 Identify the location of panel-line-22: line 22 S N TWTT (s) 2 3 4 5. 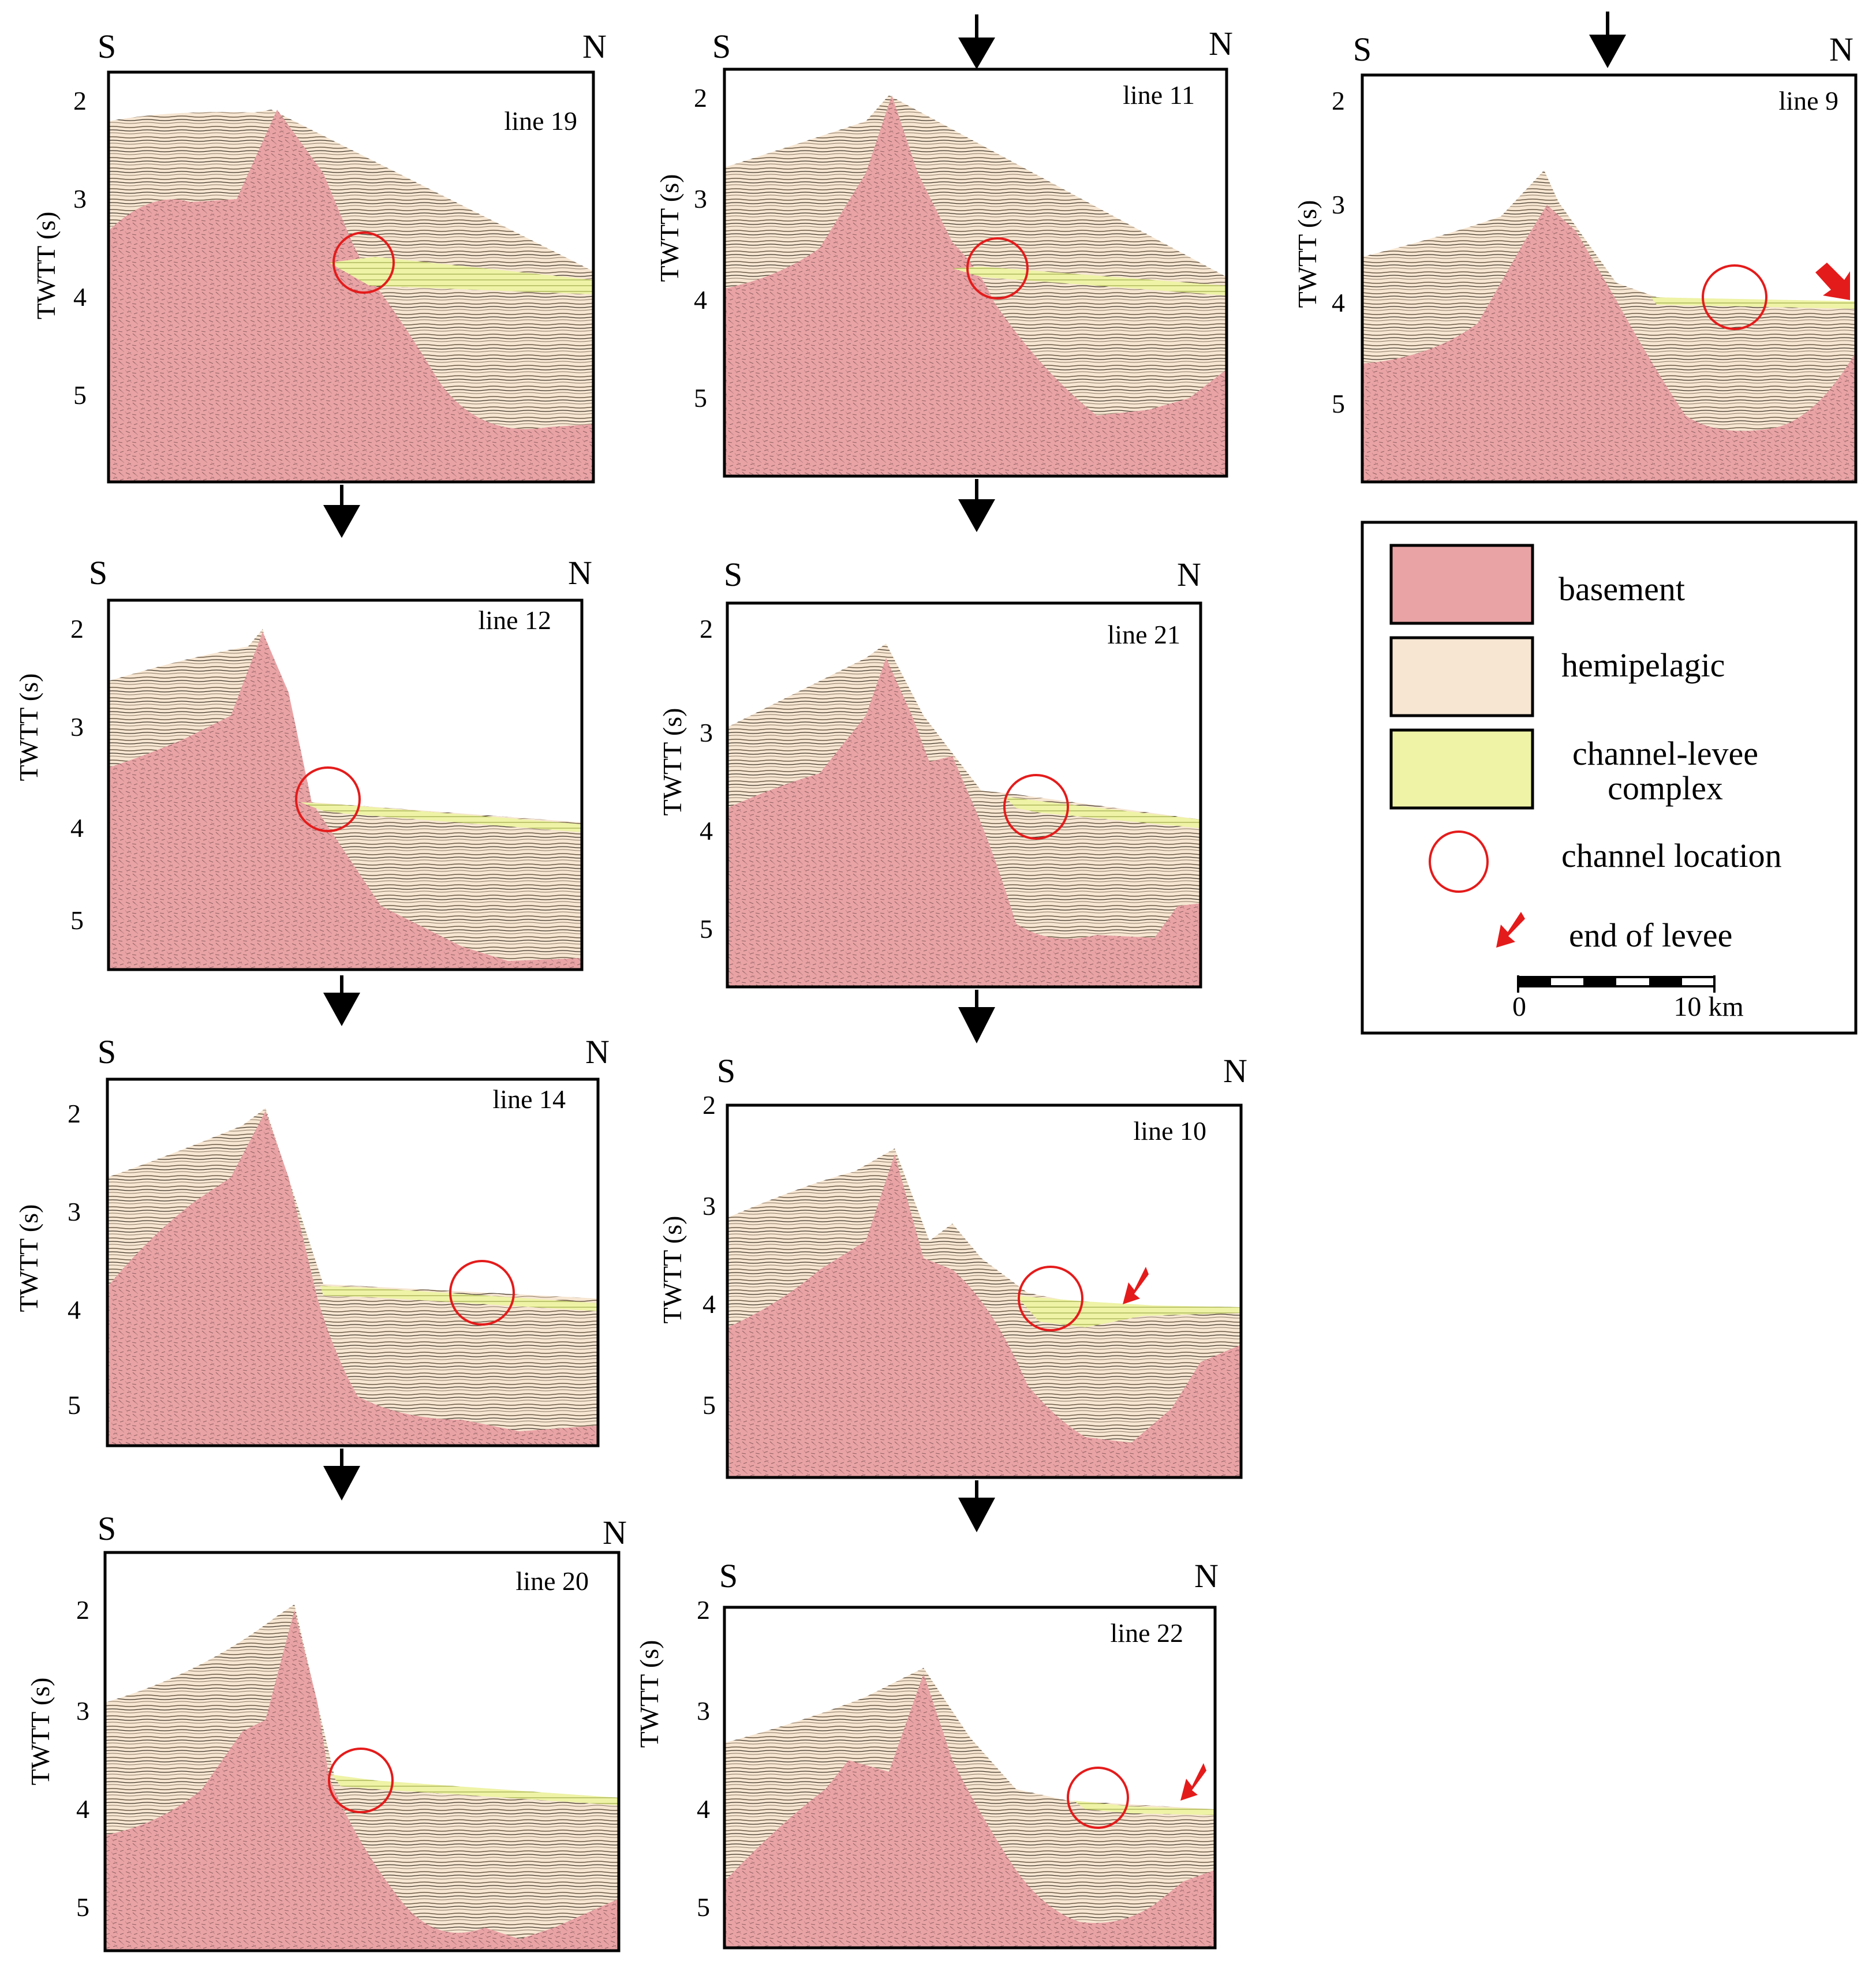
(926, 1753).